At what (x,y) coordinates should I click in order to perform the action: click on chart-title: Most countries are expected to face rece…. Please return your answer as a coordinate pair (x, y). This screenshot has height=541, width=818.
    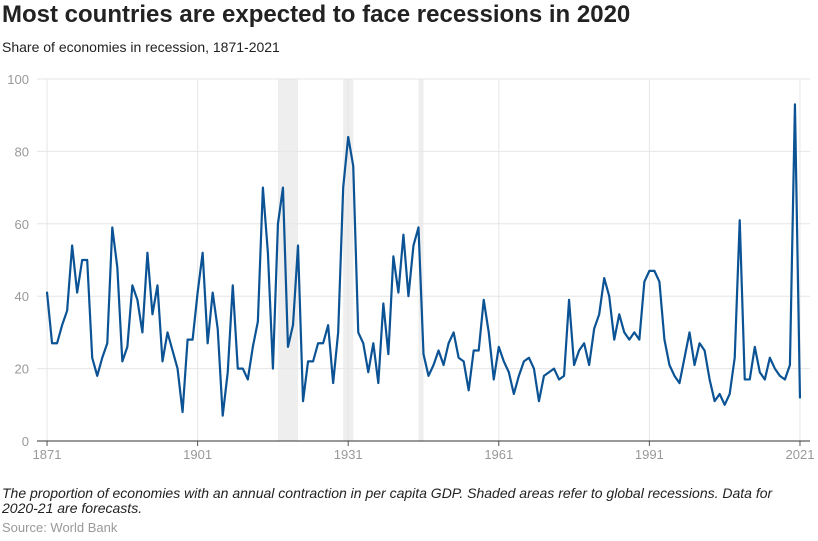
    Looking at the image, I should click on (316, 14).